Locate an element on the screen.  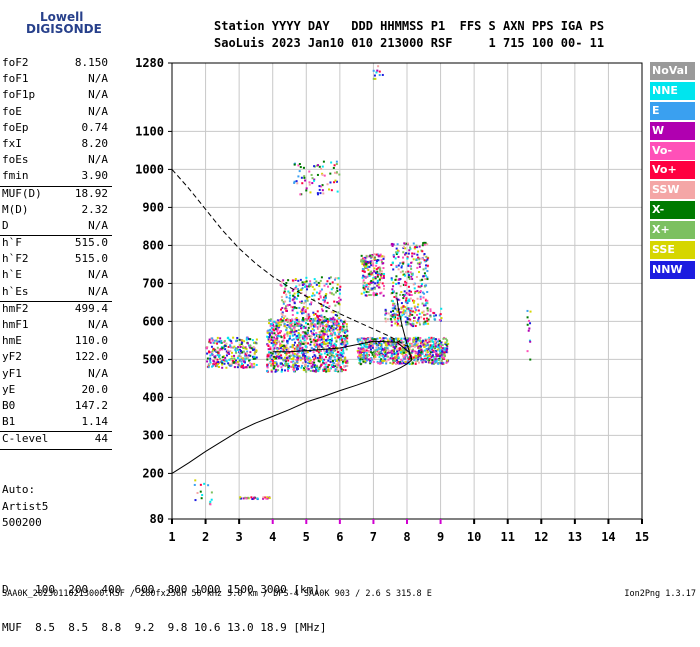
x-tick-label: 5 is located at coordinates (306, 537).